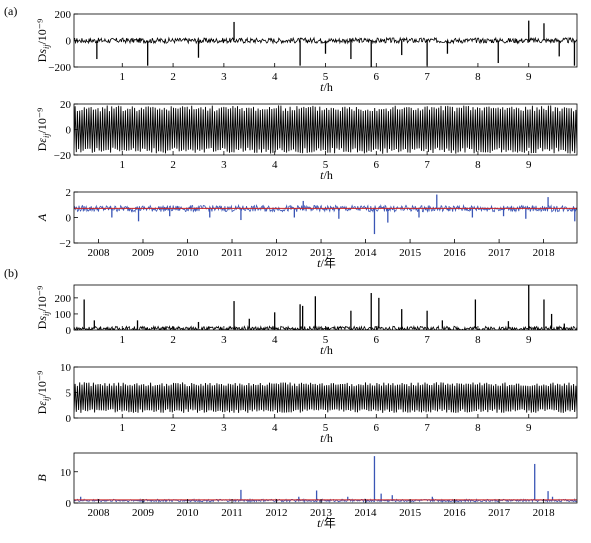  What do you see at coordinates (42, 478) in the screenshot?
I see `y-axis-label: B` at bounding box center [42, 478].